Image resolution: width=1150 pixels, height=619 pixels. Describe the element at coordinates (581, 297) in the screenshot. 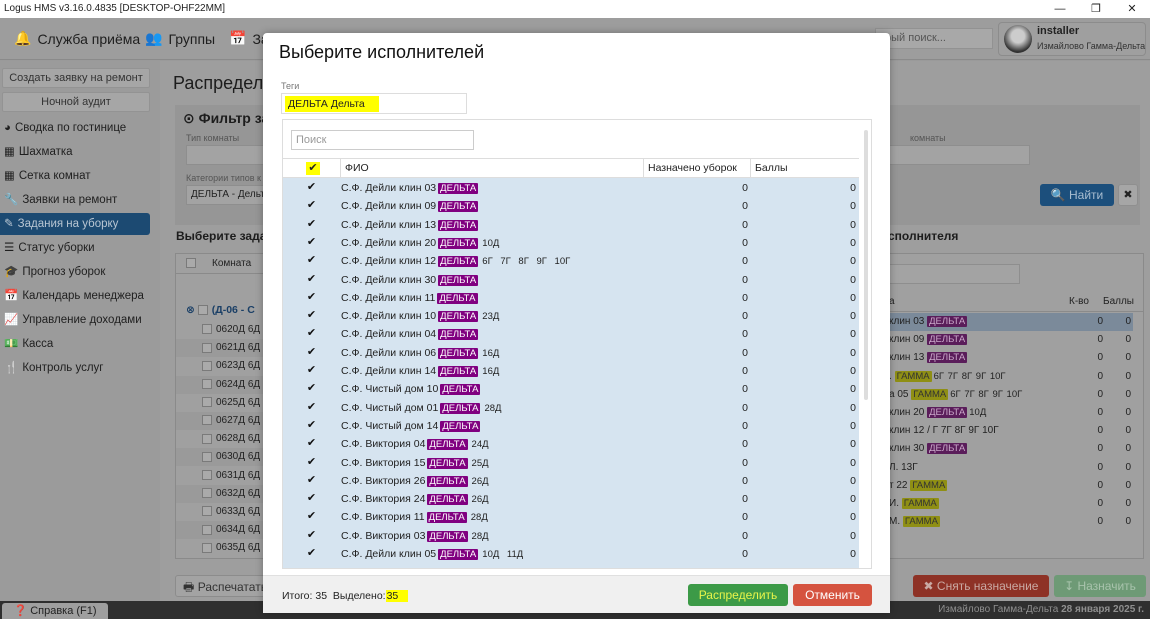

I see `executor-row: ✔ С.Ф. Дейли клин 11 ДЕЛЬТА 0 0` at that location.